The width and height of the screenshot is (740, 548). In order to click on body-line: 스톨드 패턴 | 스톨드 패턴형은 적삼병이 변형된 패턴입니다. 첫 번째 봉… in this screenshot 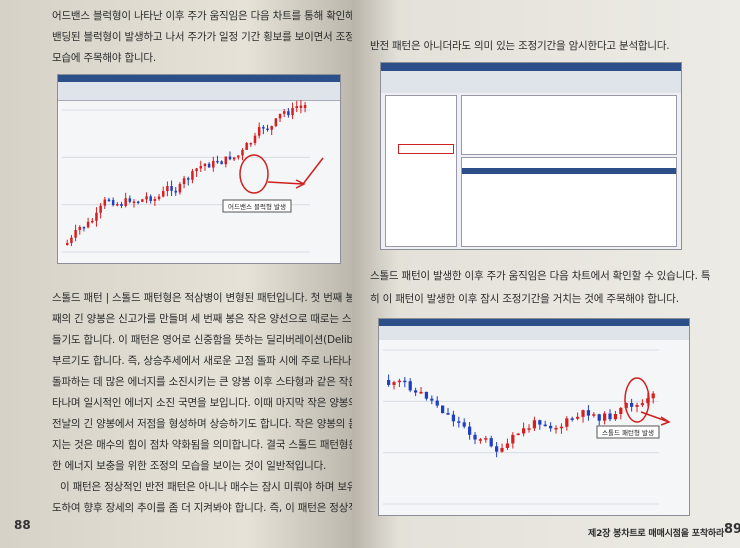, I will do `click(202, 298)`.